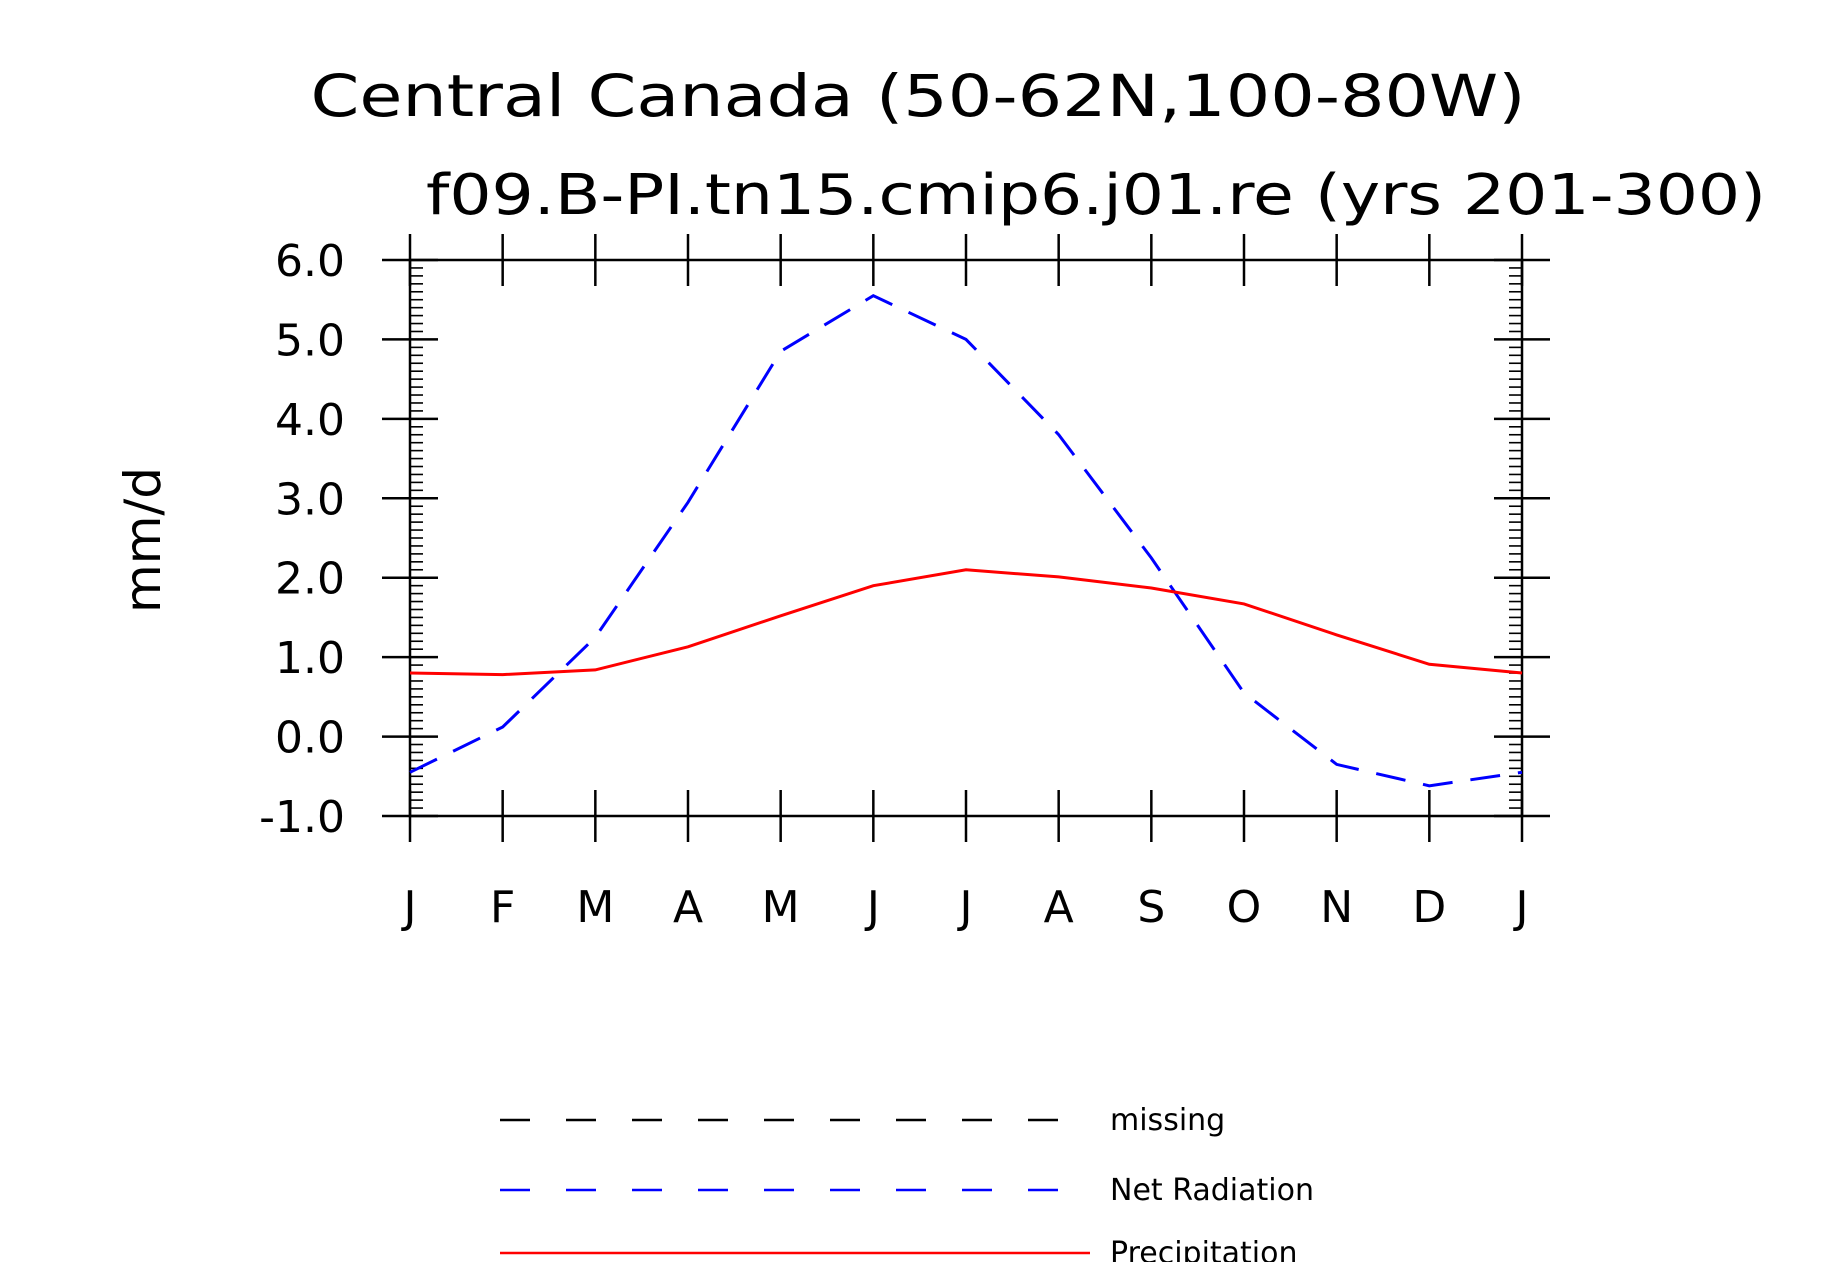 This screenshot has height=1262, width=1836. What do you see at coordinates (502, 907) in the screenshot?
I see `x-tick-label: F` at bounding box center [502, 907].